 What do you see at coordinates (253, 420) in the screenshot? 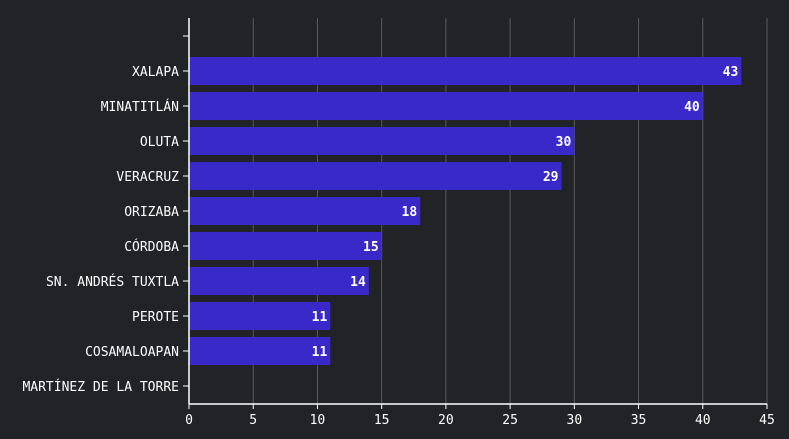
I see `x-tick-label: 5` at bounding box center [253, 420].